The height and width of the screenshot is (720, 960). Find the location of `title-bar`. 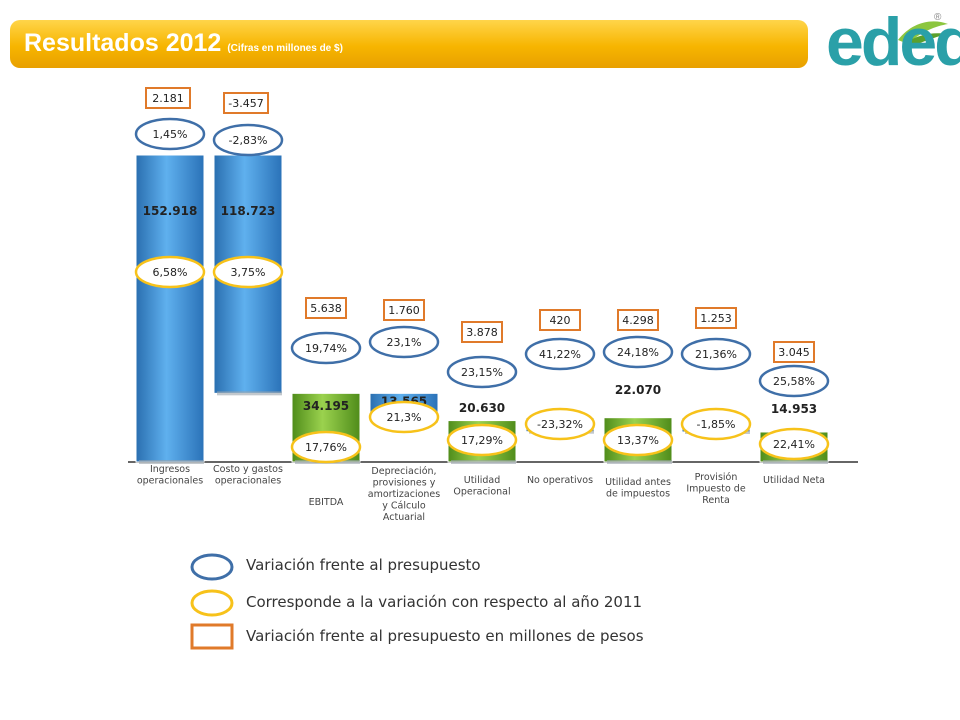

title-bar is located at coordinates (409, 44).